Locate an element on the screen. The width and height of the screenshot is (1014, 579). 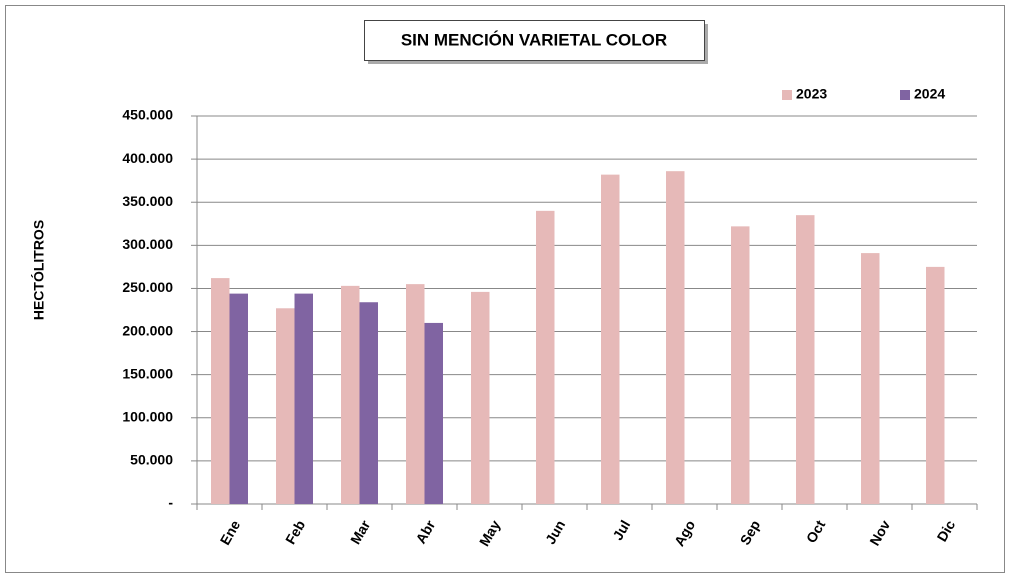
chart-title: SIN MENCIÓN VARIETAL COLOR is located at coordinates (534, 39).